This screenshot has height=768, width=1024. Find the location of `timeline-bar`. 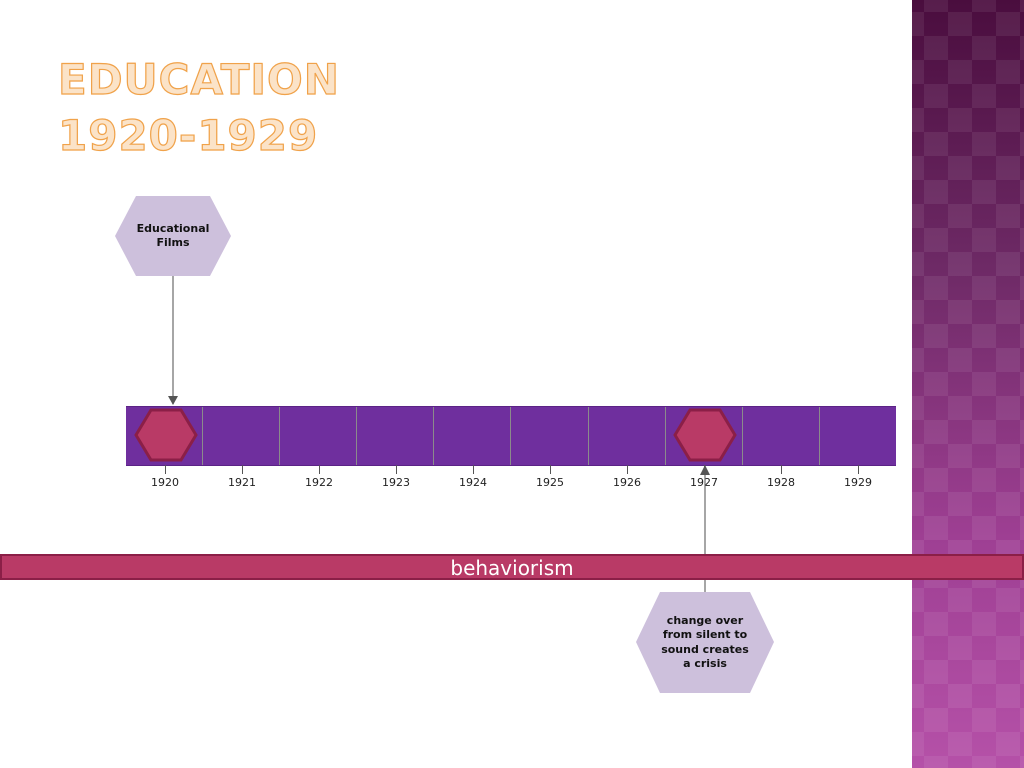

timeline-bar is located at coordinates (511, 436).